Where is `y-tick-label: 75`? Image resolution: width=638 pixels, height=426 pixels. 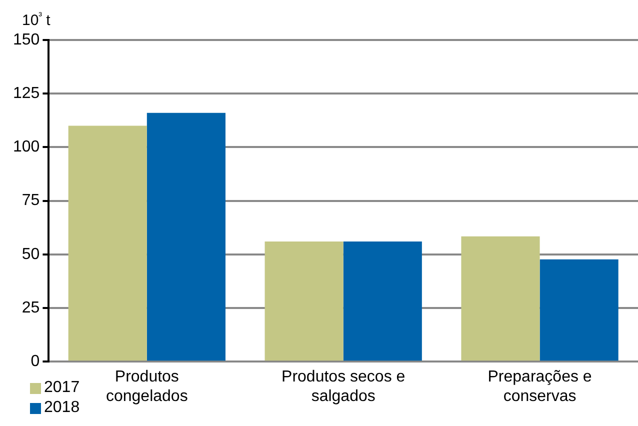 y-tick-label: 75 is located at coordinates (31, 201).